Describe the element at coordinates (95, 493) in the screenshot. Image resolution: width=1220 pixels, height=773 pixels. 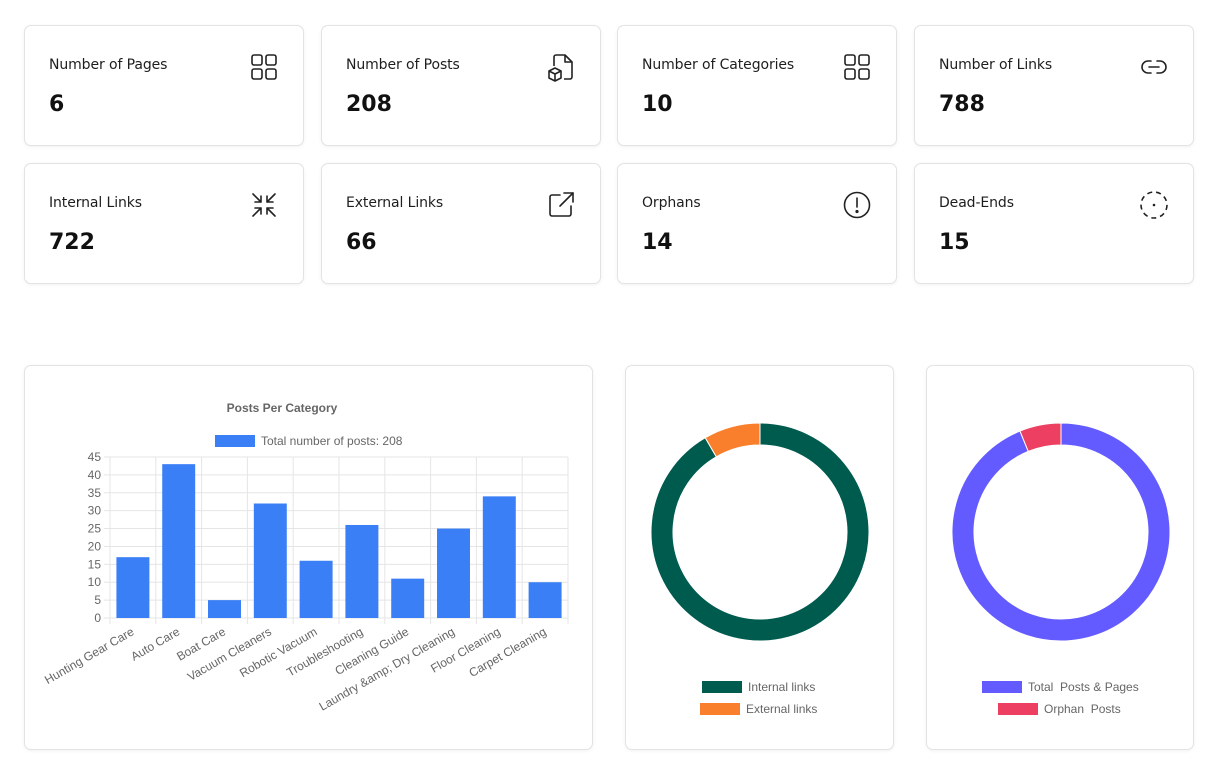
I see `y-tick-label: 35` at that location.